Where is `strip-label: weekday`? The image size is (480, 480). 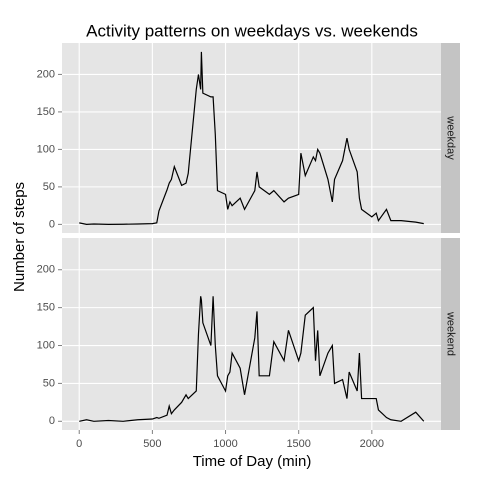 strip-label: weekday is located at coordinates (451, 137).